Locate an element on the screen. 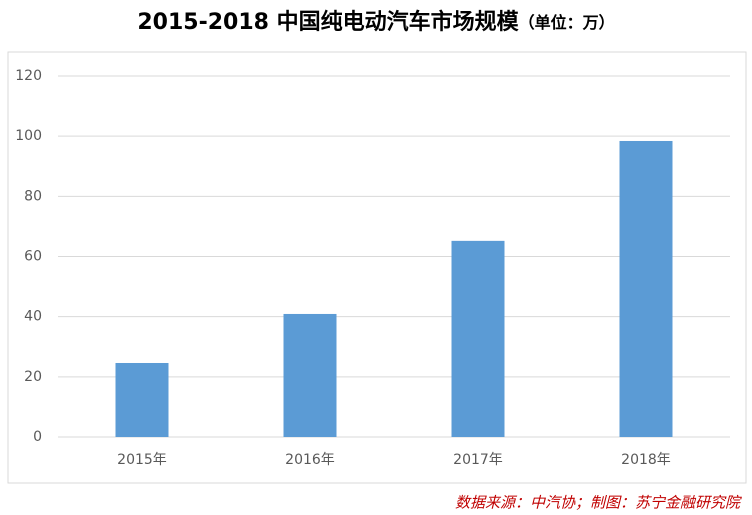  x-tick-label: 2015年 is located at coordinates (142, 460).